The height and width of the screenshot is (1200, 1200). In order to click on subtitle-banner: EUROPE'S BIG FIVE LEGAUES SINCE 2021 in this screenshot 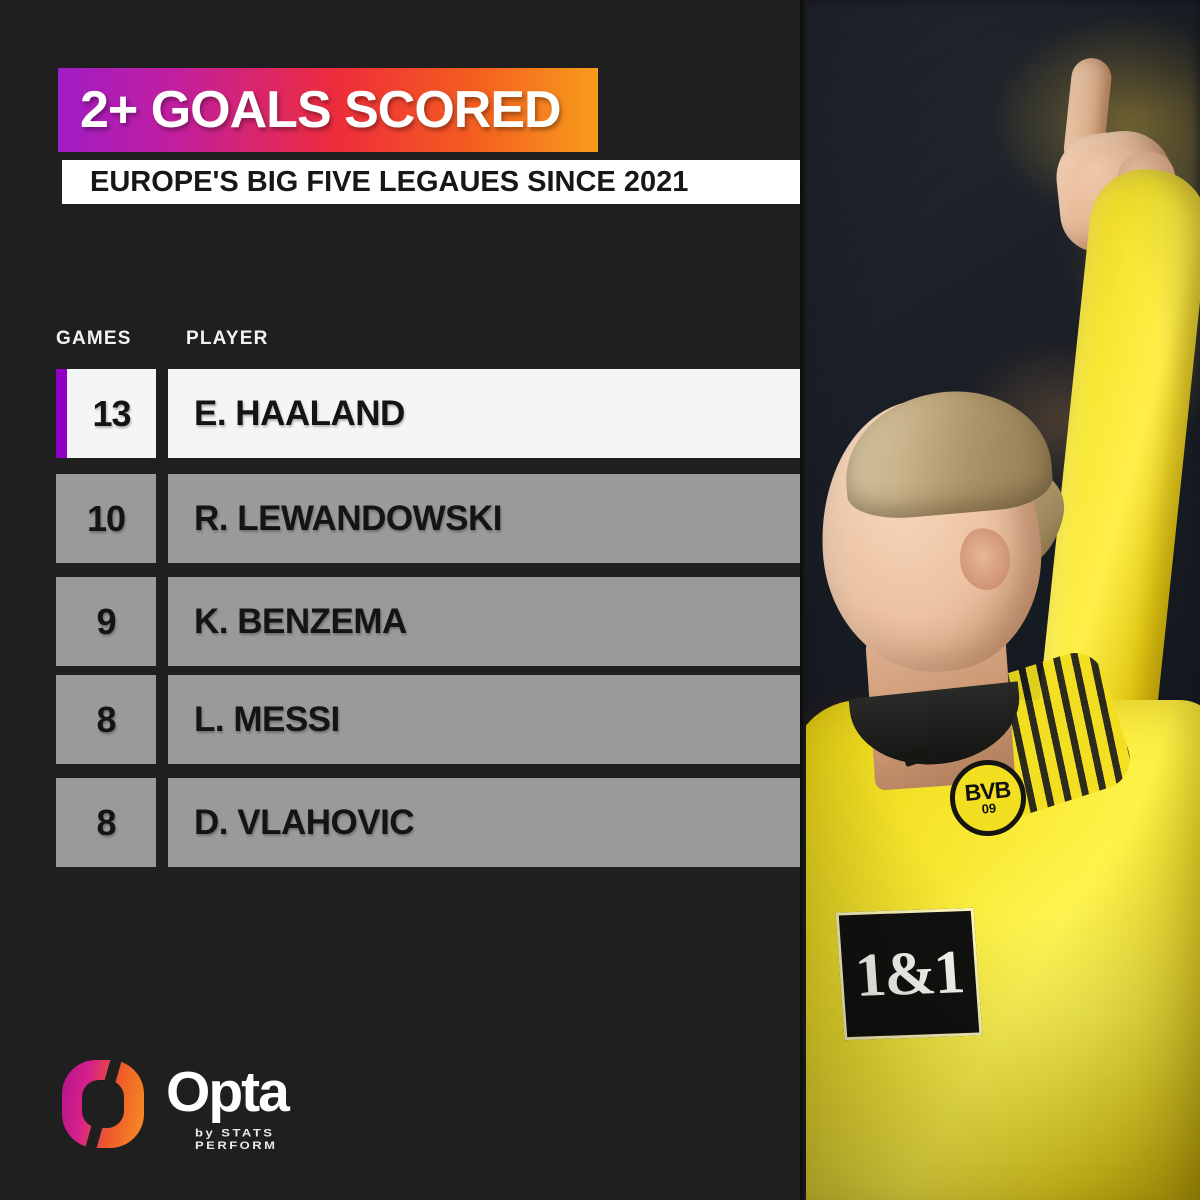, I will do `click(438, 182)`.